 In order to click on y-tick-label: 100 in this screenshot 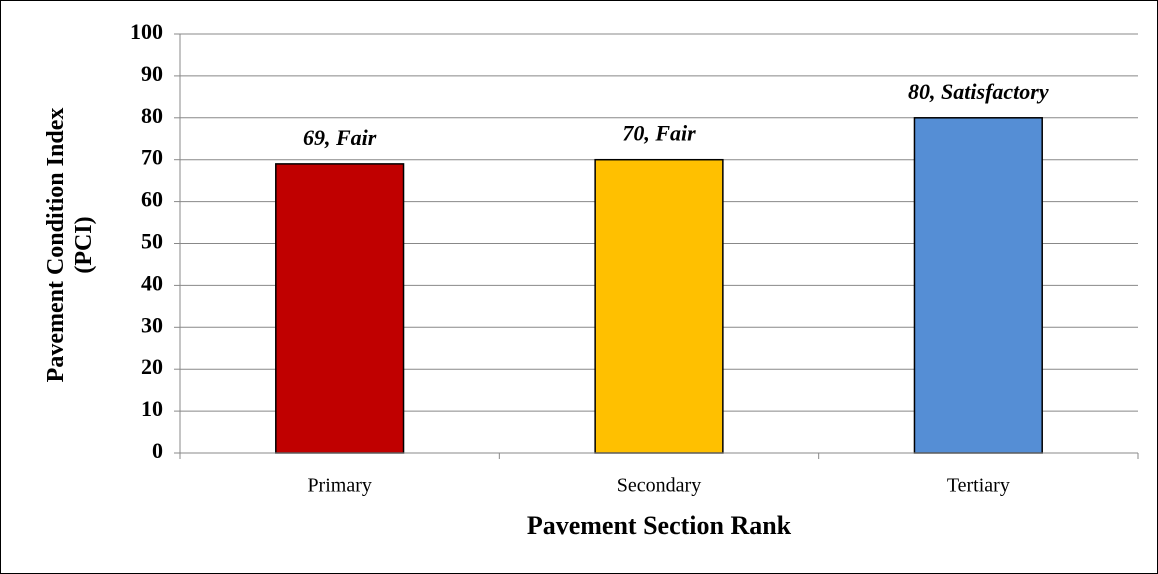, I will do `click(146, 31)`.